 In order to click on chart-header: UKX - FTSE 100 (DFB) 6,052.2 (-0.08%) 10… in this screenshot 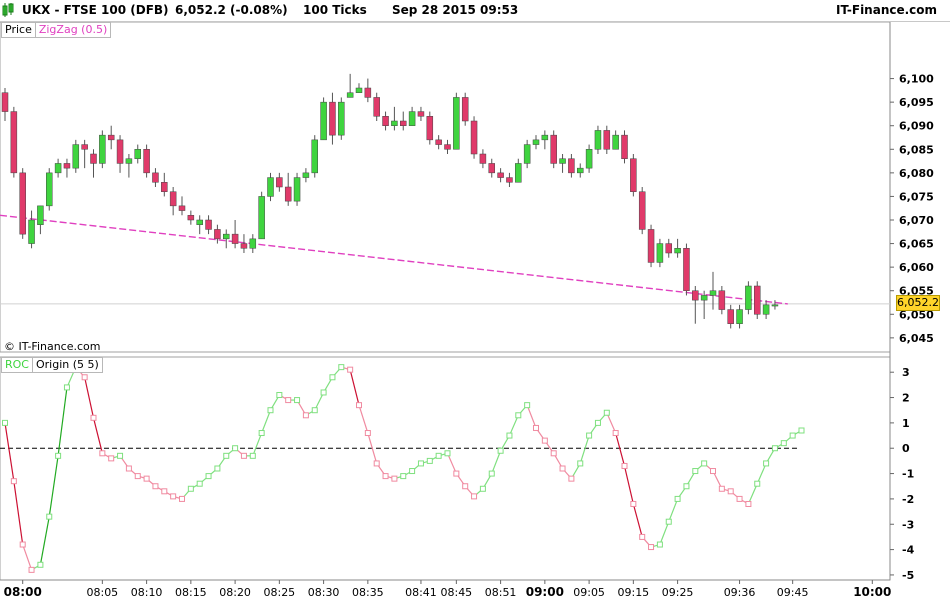, I will do `click(475, 11)`.